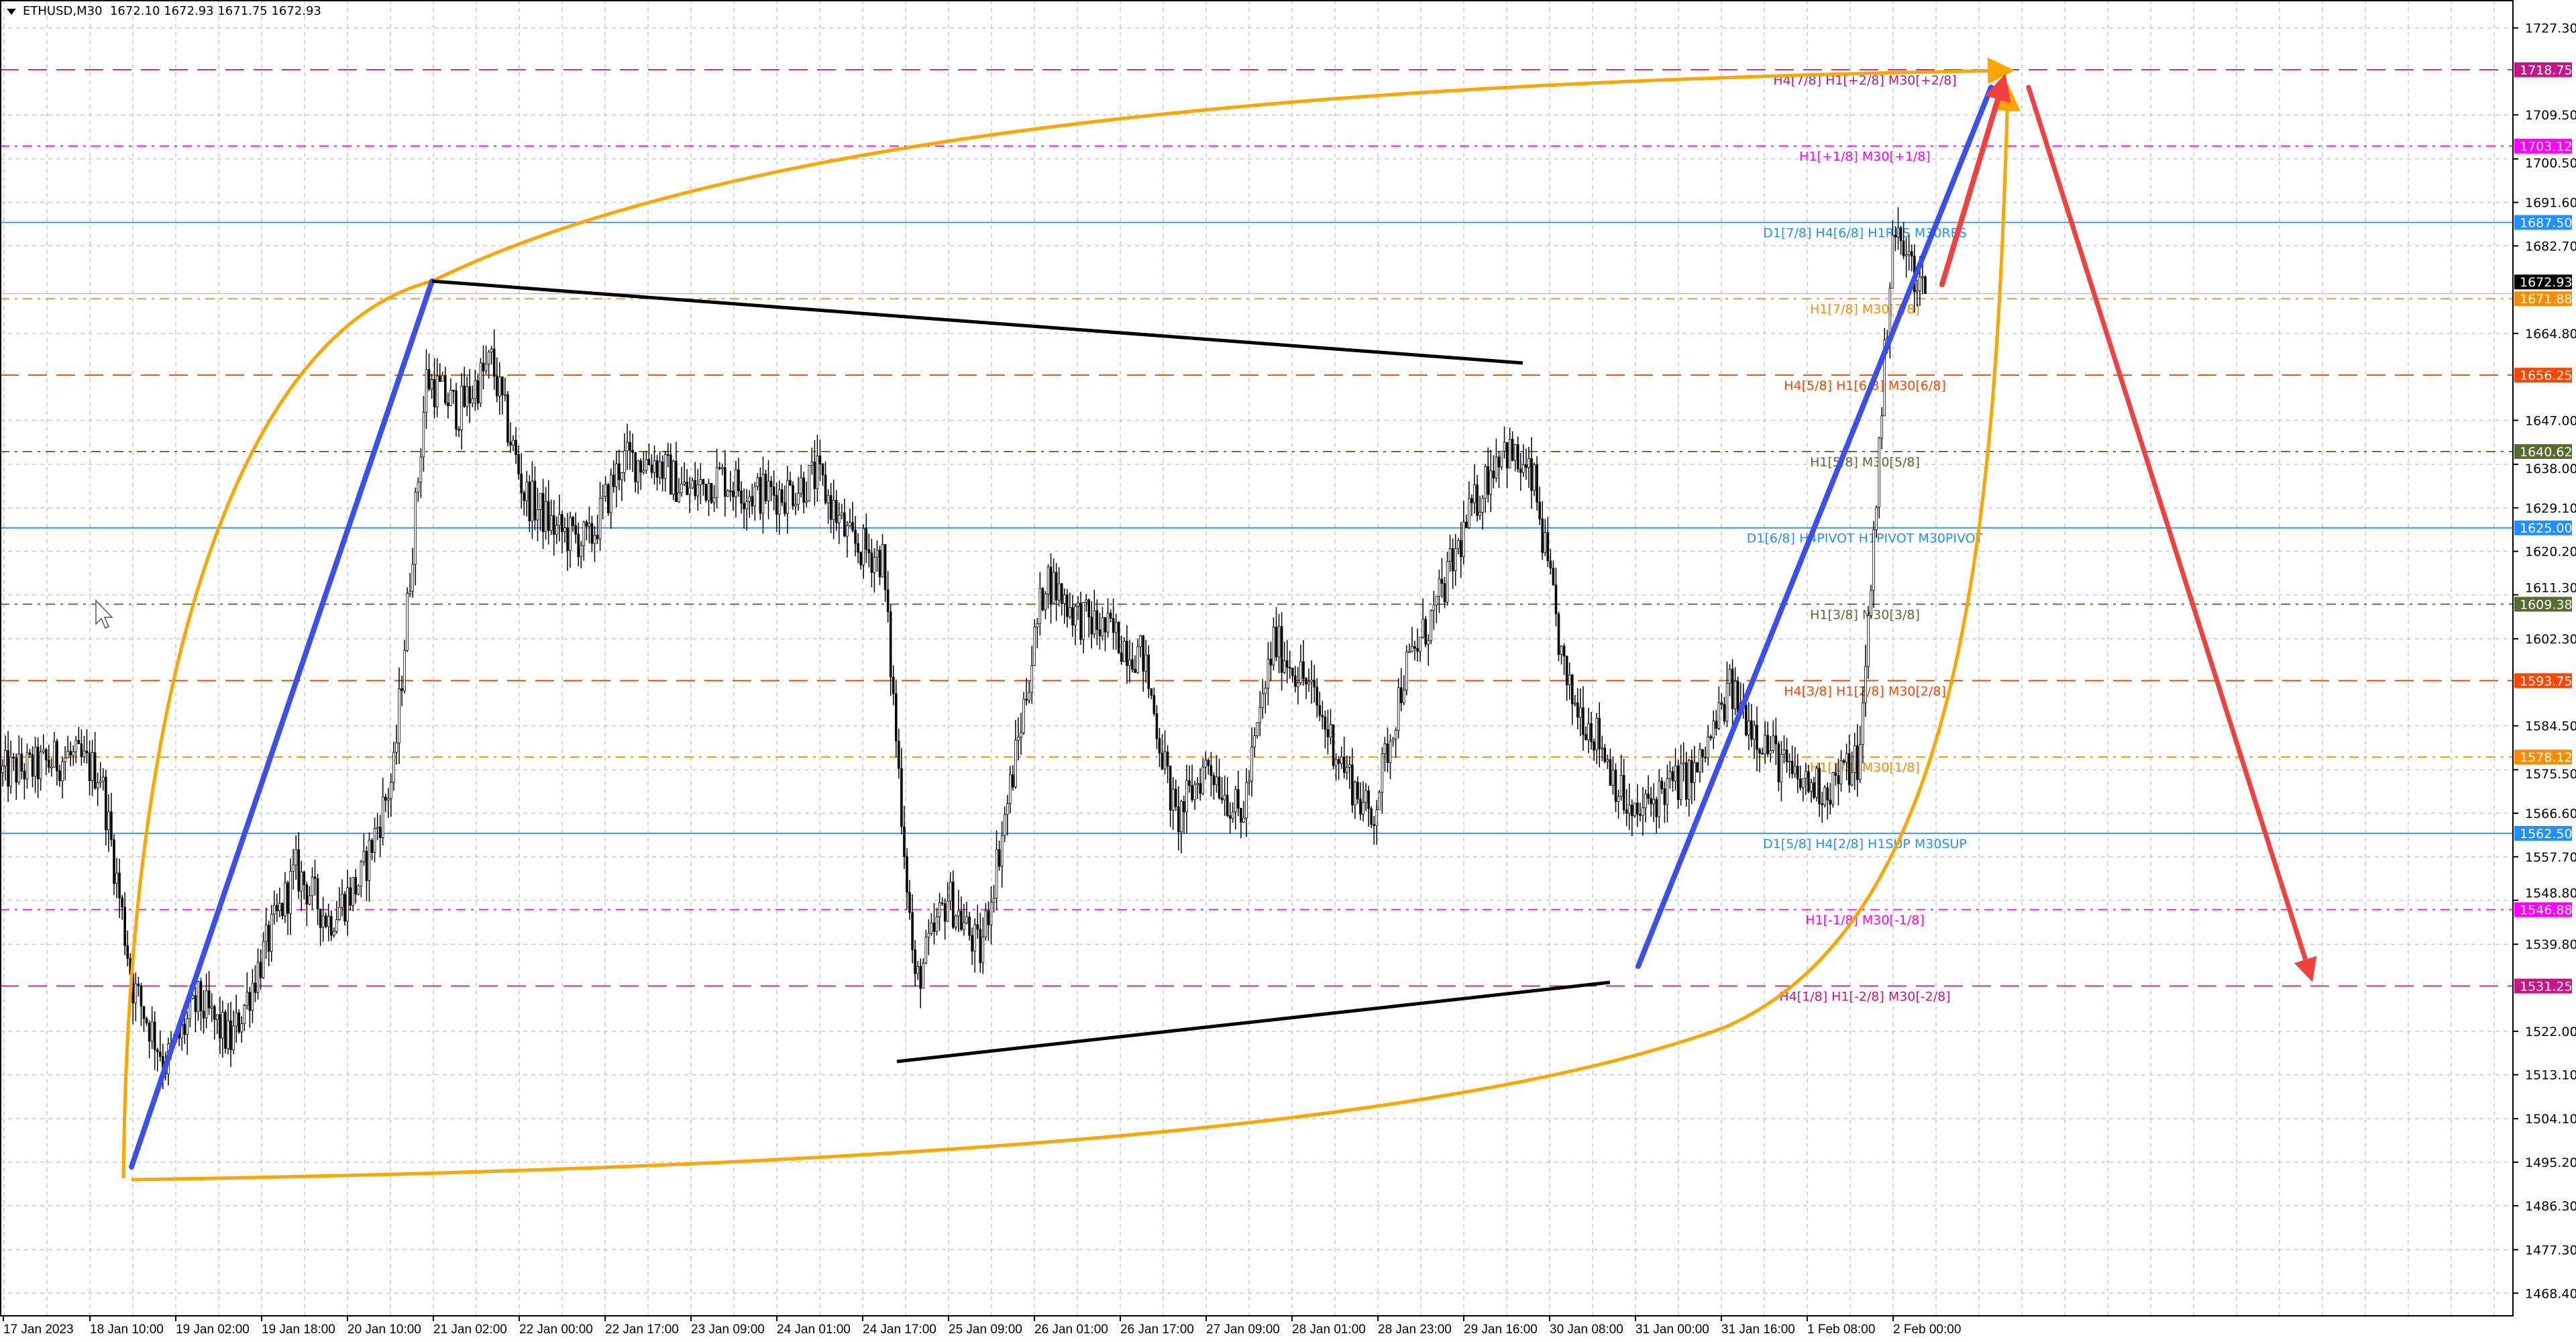 The image size is (2576, 1342). Describe the element at coordinates (2546, 283) in the screenshot. I see `current-price-badge-label: 1672.93` at that location.